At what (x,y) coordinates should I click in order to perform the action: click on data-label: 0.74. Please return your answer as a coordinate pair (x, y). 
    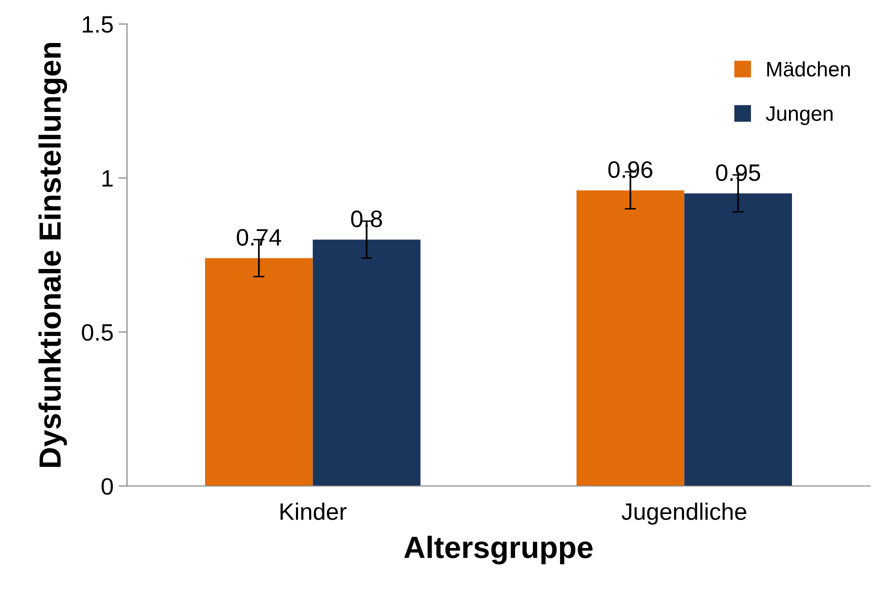
    Looking at the image, I should click on (259, 237).